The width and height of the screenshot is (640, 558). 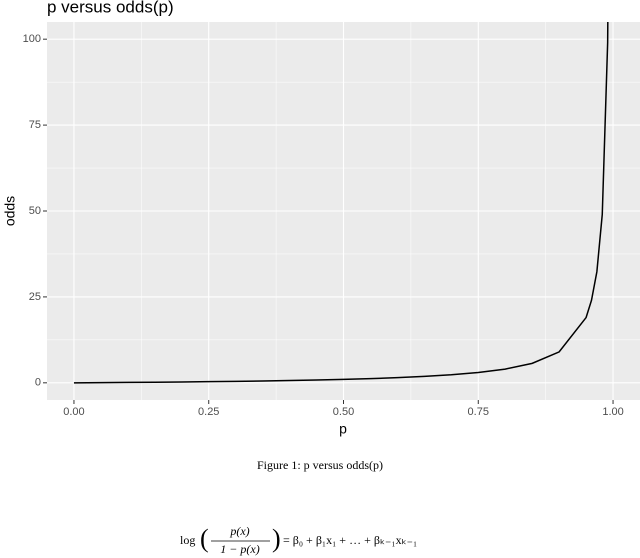 What do you see at coordinates (73, 412) in the screenshot?
I see `x-tick-label: 0.00` at bounding box center [73, 412].